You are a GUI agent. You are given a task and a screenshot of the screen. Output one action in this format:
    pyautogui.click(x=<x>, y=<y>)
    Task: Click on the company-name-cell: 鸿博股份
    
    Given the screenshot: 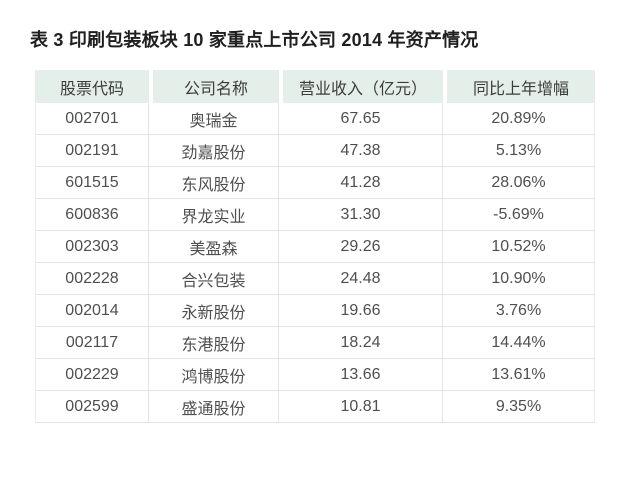 What is the action you would take?
    pyautogui.click(x=214, y=375)
    